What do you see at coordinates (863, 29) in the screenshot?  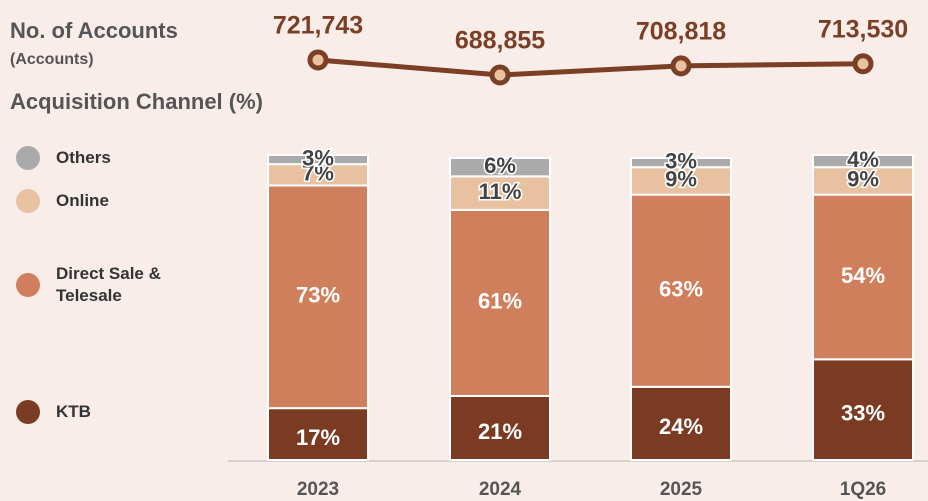 I see `data-label: 713,530` at bounding box center [863, 29].